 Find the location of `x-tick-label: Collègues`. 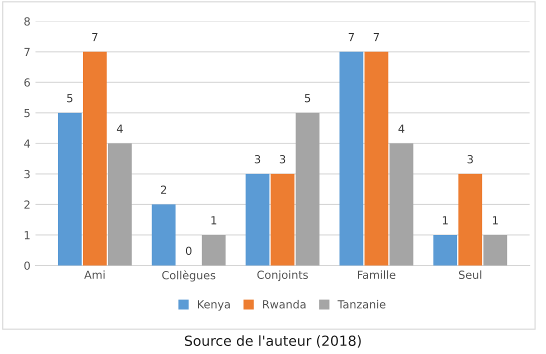

x-tick-label: Collègues is located at coordinates (189, 276).